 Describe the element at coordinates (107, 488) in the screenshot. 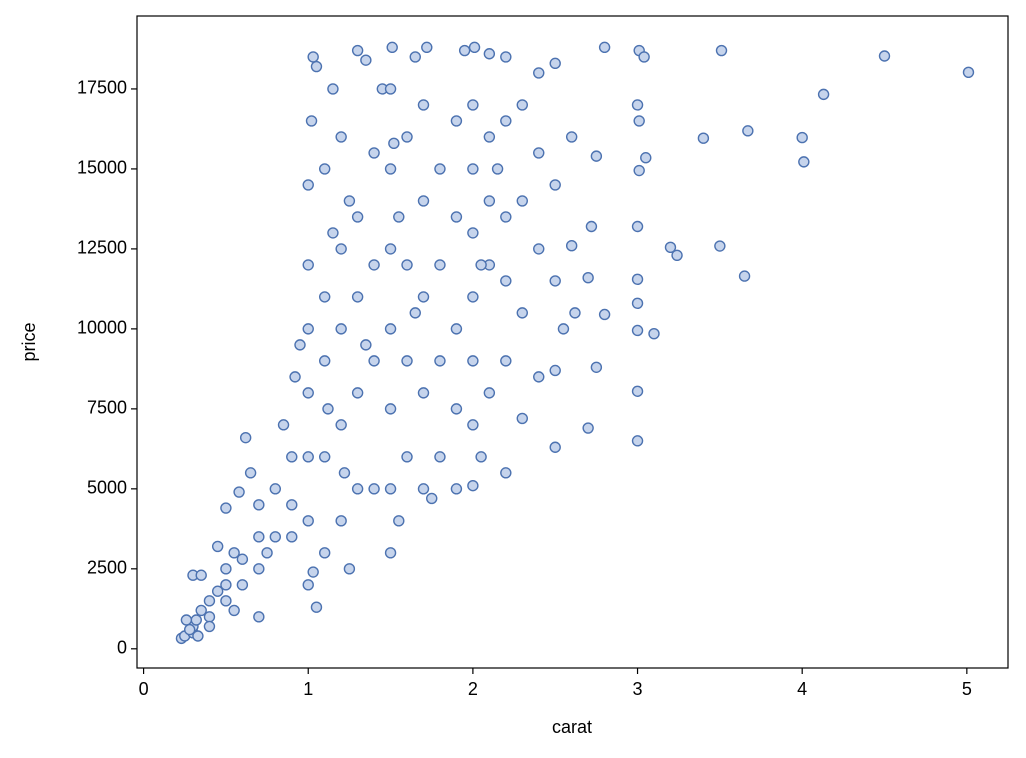

I see `y-tick-label: 5000` at that location.